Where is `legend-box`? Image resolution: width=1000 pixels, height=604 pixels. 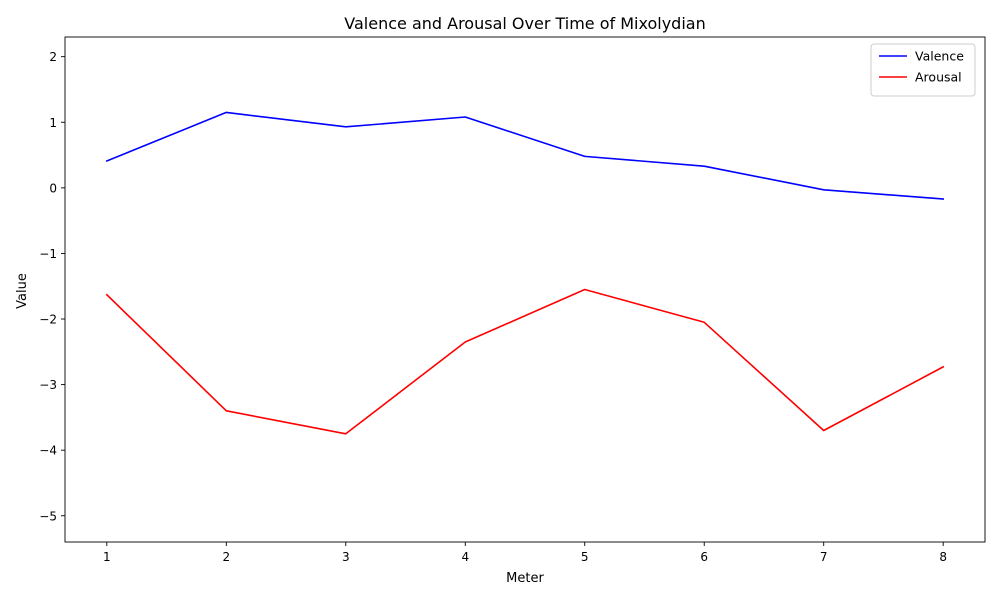
legend-box is located at coordinates (923, 70).